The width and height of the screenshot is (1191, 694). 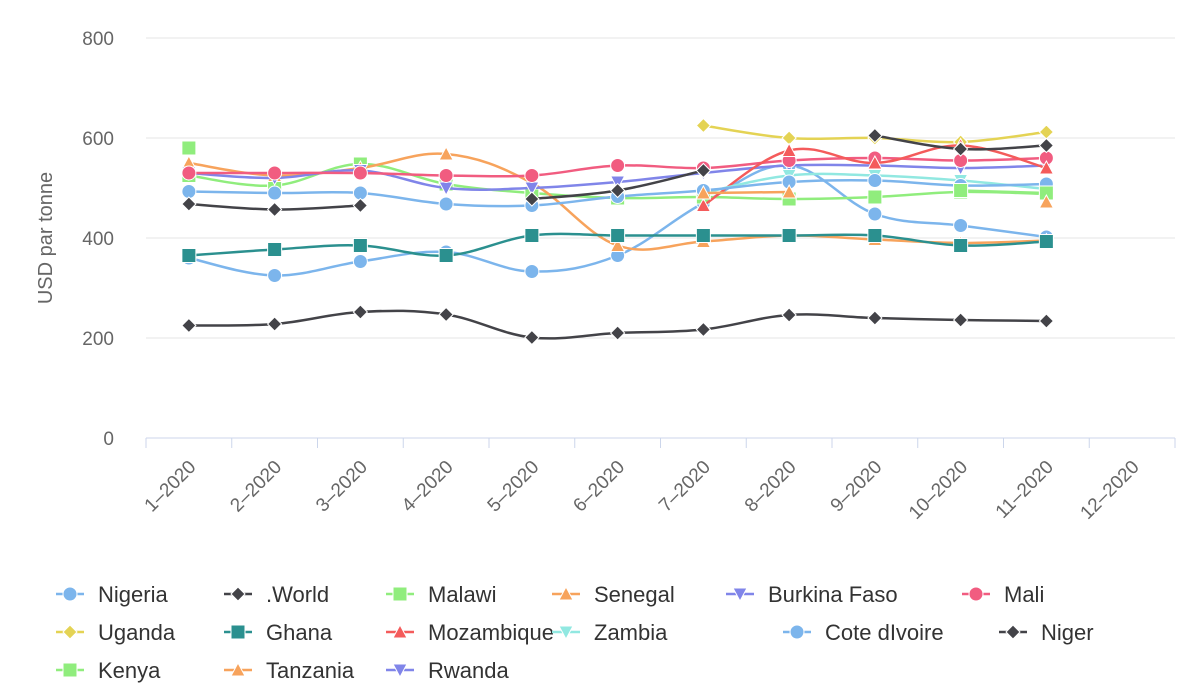 I want to click on x-tick-label: 9–2020, so click(x=857, y=487).